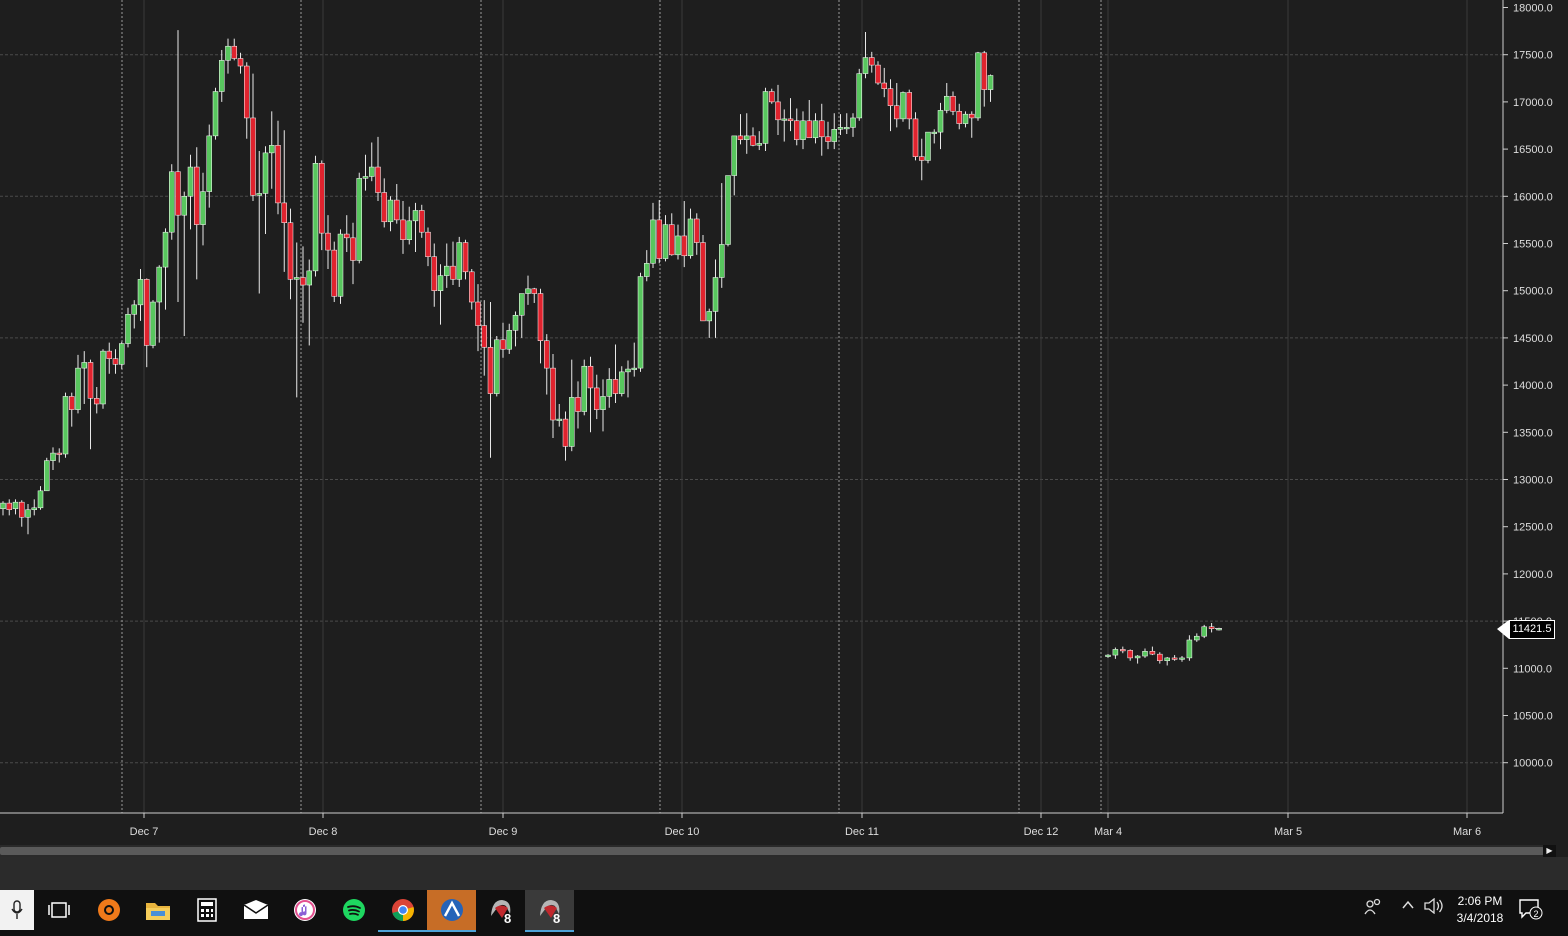 The image size is (1568, 936). I want to click on y-tick-label: 10000.0, so click(1533, 764).